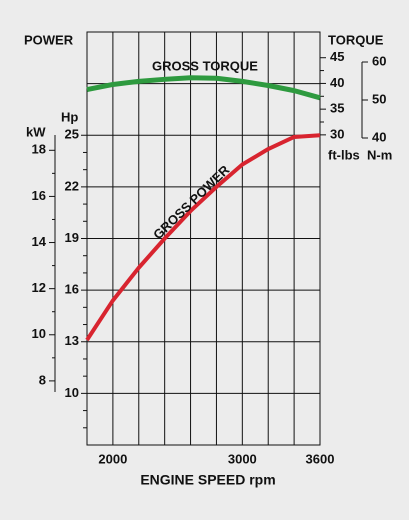  What do you see at coordinates (337, 56) in the screenshot?
I see `y2-tick-label: 45` at bounding box center [337, 56].